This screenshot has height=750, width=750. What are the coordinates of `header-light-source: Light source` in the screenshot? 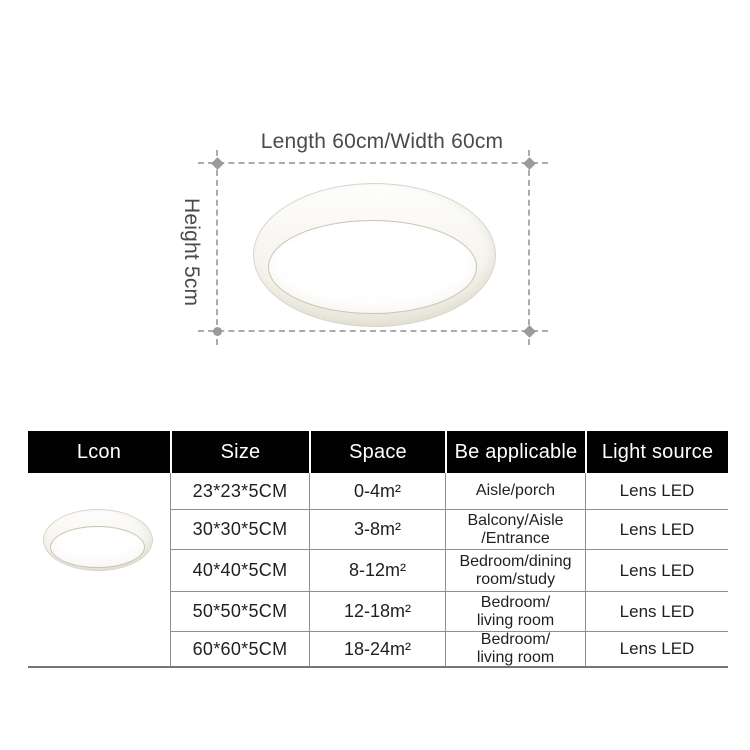 It's located at (656, 452).